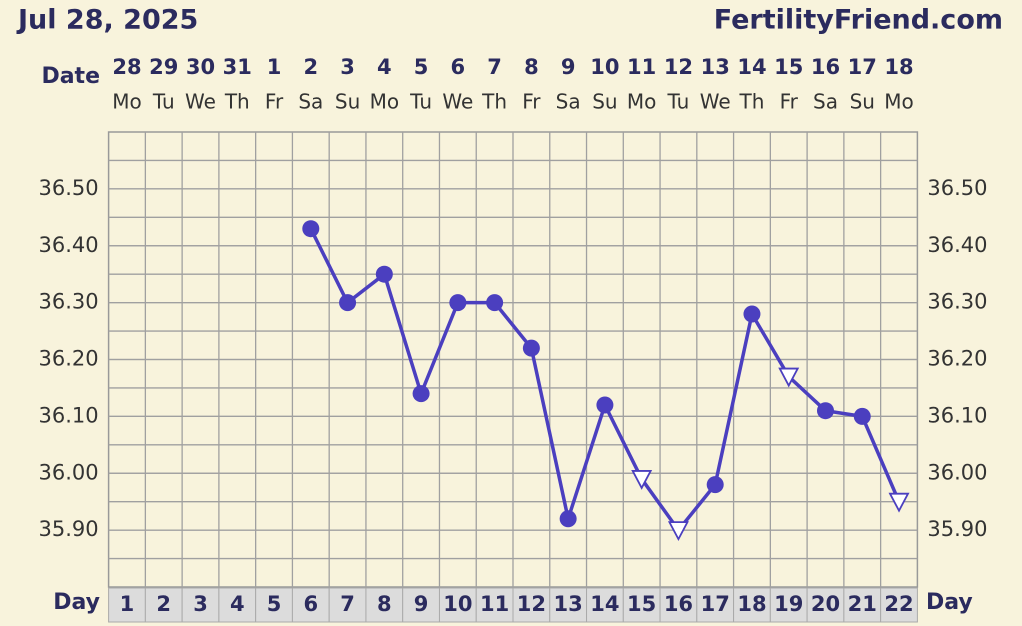 This screenshot has width=1022, height=626. Describe the element at coordinates (126, 67) in the screenshot. I see `date-label: 28` at that location.